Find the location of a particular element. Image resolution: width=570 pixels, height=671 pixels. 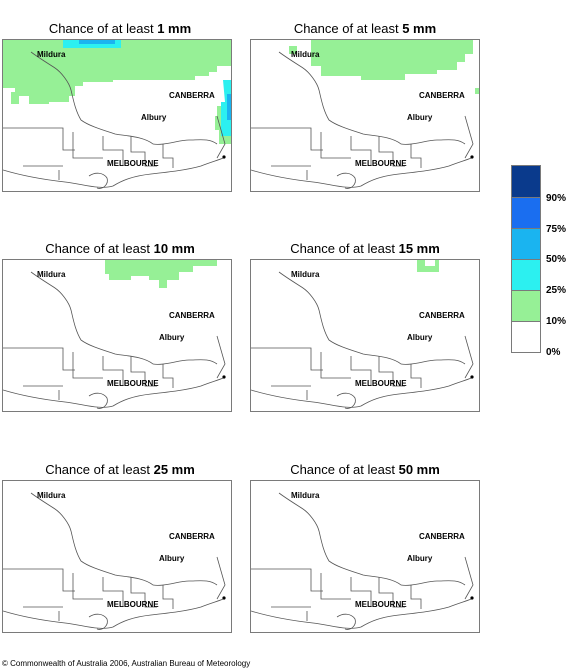

map-panel-25mm: Mildura CANBERRA Albury MELBOURNE is located at coordinates (117, 556).